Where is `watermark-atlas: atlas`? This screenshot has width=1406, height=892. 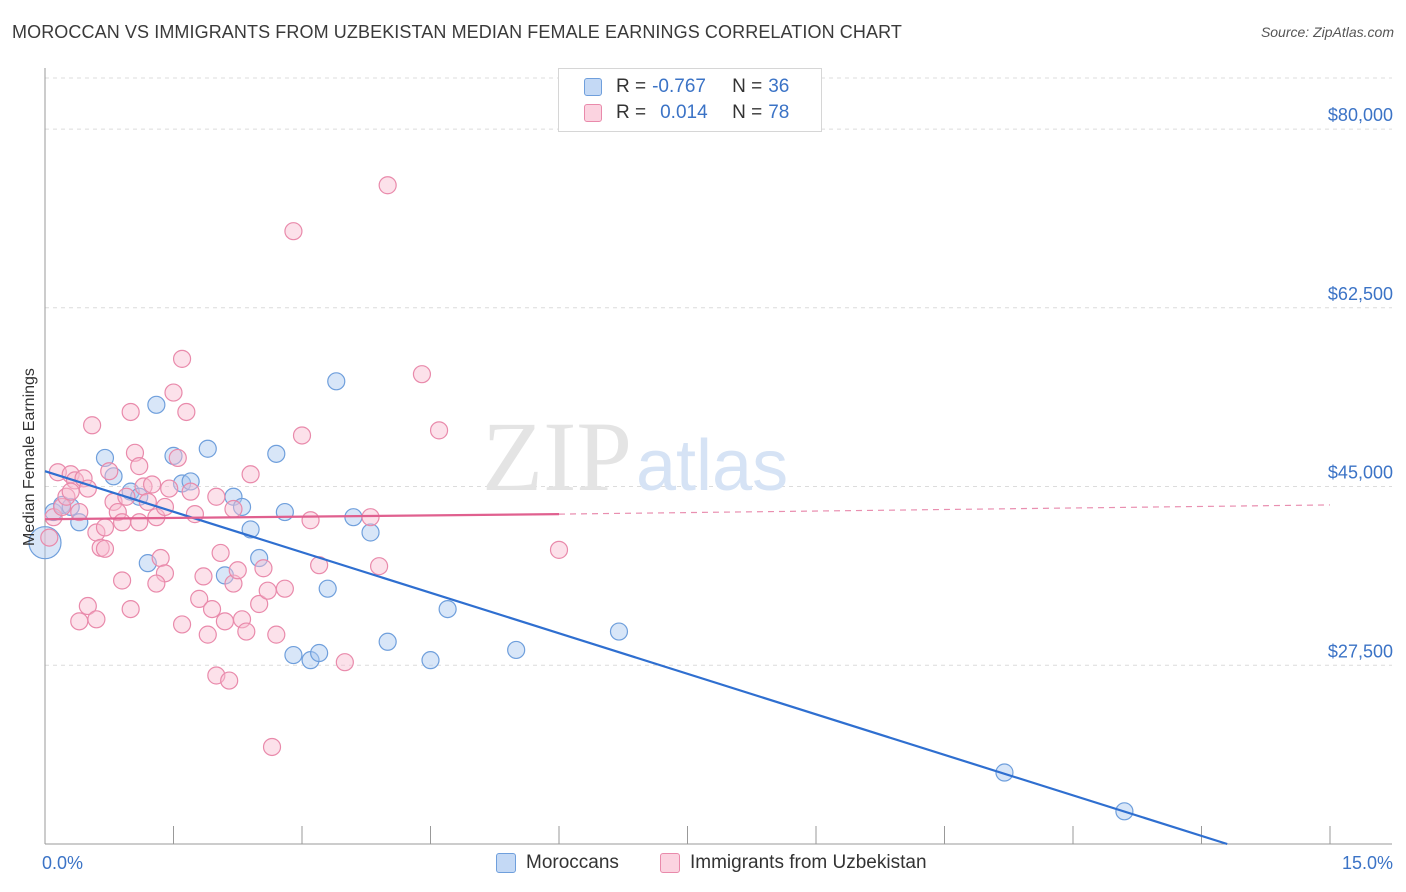 watermark-atlas: atlas is located at coordinates (712, 466).